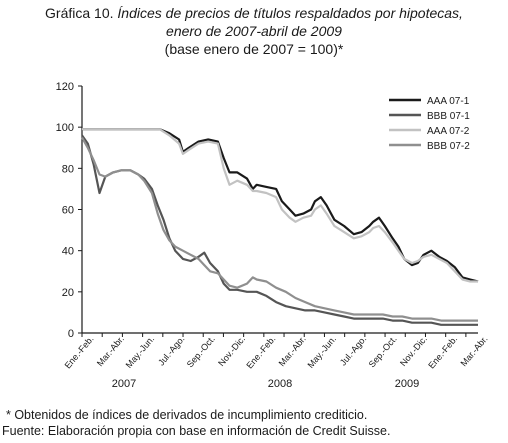 This screenshot has height=443, width=508. Describe the element at coordinates (68, 293) in the screenshot. I see `y-tick-label: 20` at that location.